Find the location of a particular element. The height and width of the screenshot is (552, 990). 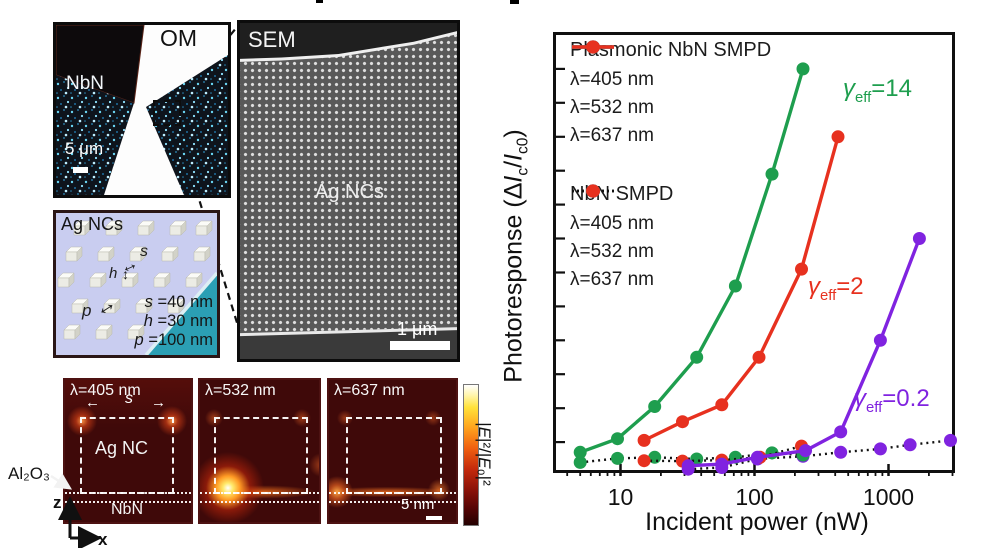

om-scalebar-label: 5 μm is located at coordinates (84, 148).